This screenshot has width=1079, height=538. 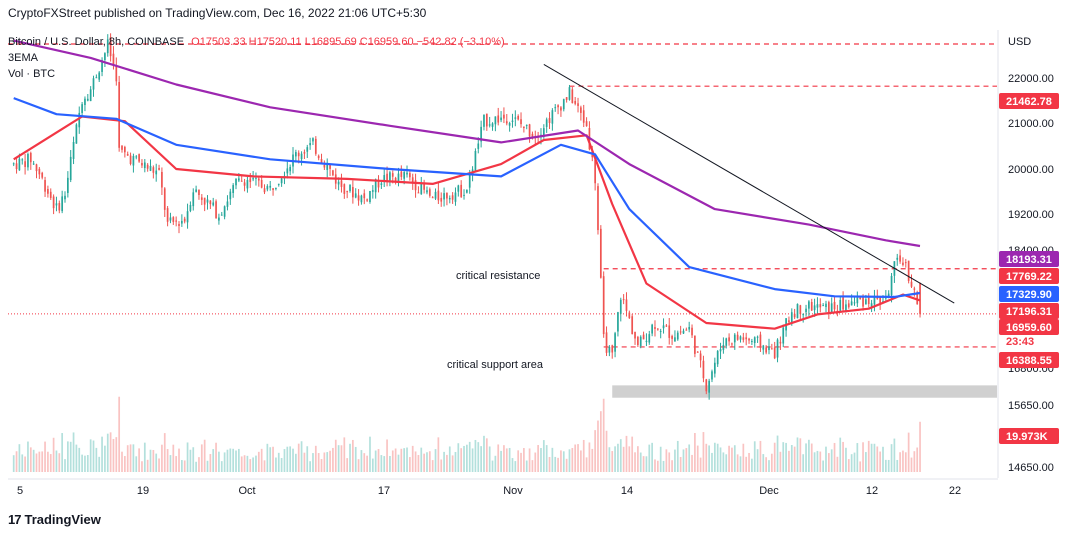 I want to click on currency-label: USD, so click(x=1019, y=42).